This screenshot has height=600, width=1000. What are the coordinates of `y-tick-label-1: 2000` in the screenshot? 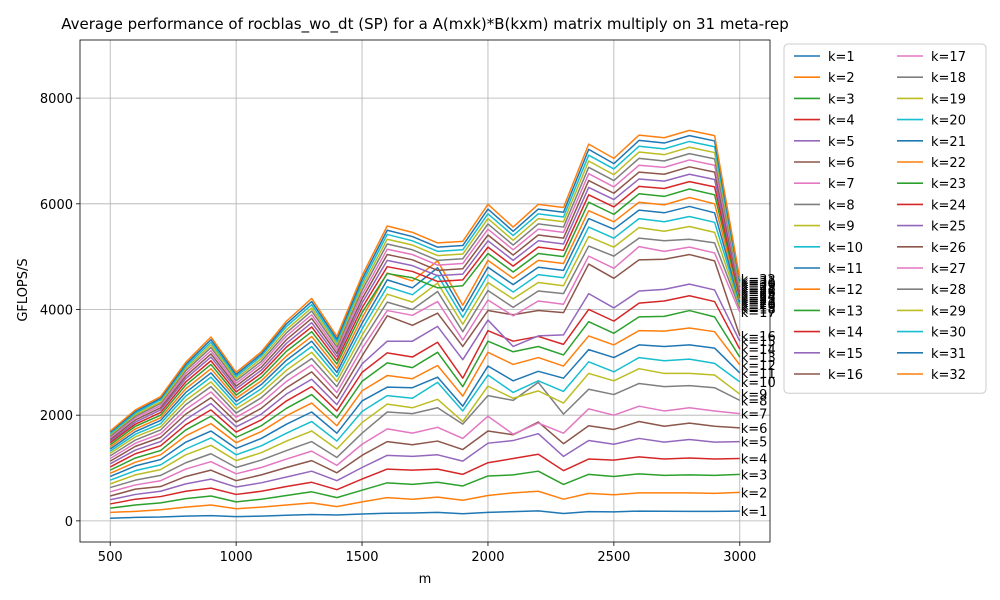 It's located at (56, 416).